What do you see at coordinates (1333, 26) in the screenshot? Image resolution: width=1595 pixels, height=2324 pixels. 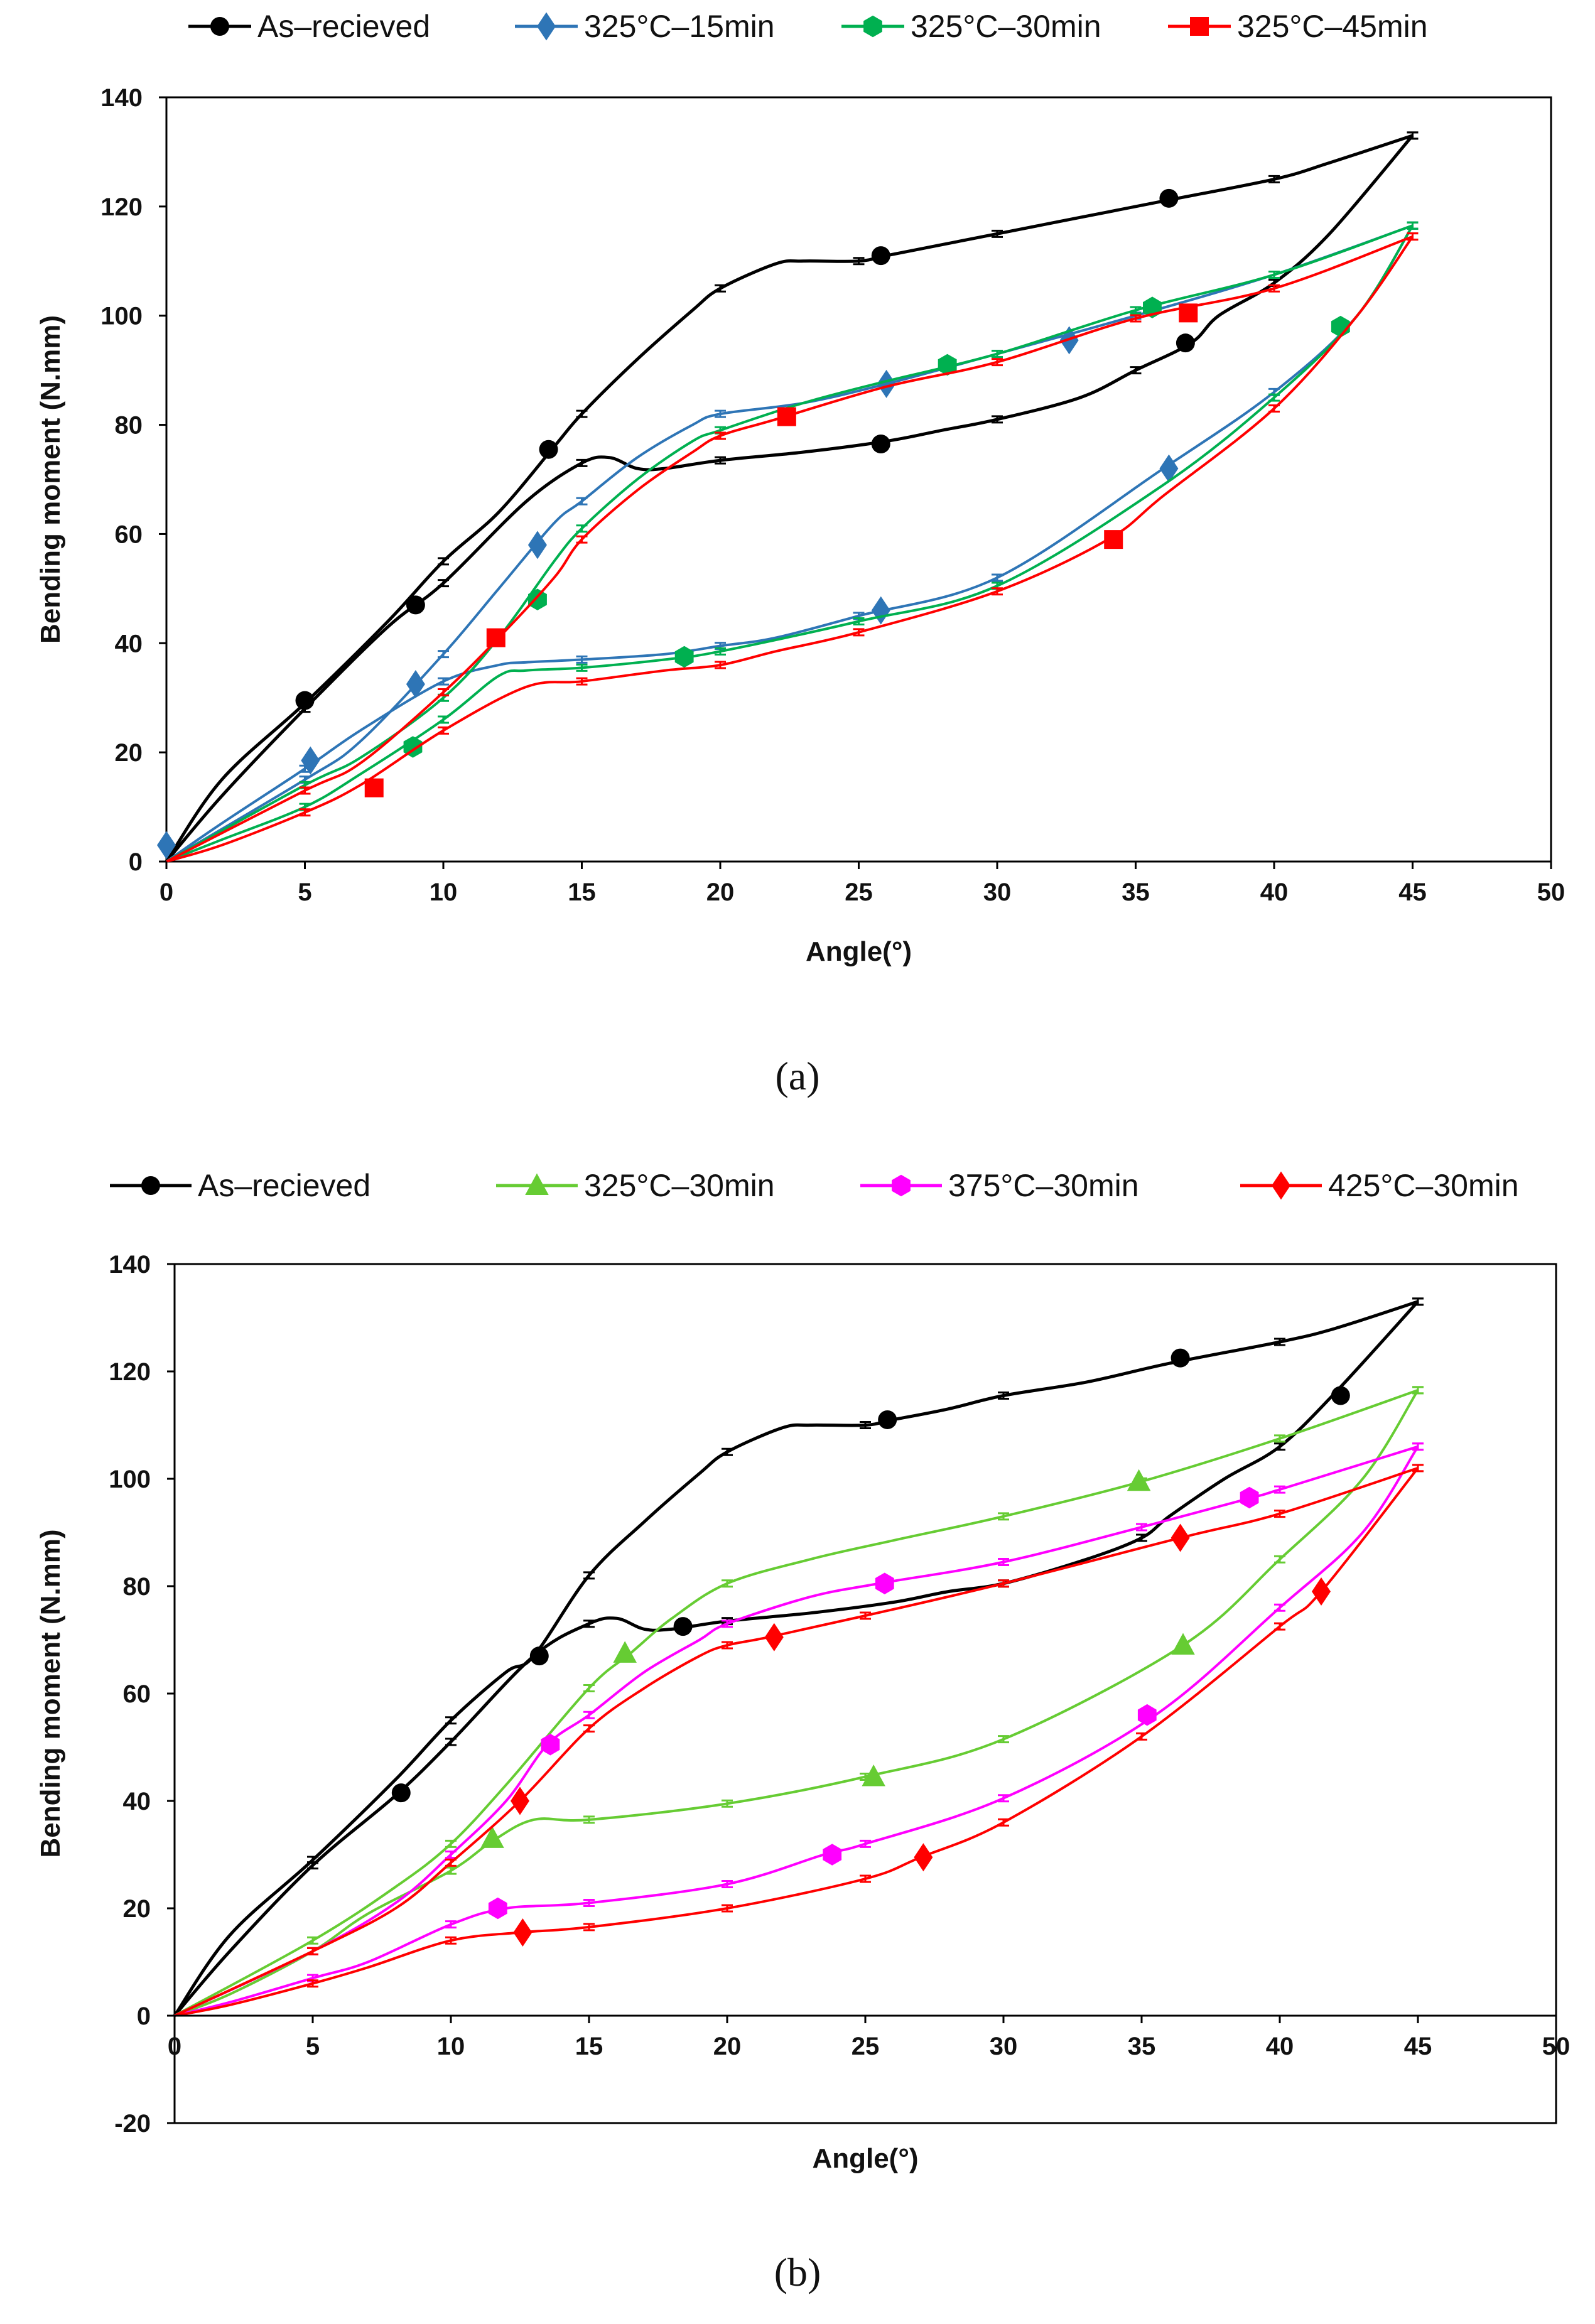 I see `legend-label: 325°C–45min` at bounding box center [1333, 26].